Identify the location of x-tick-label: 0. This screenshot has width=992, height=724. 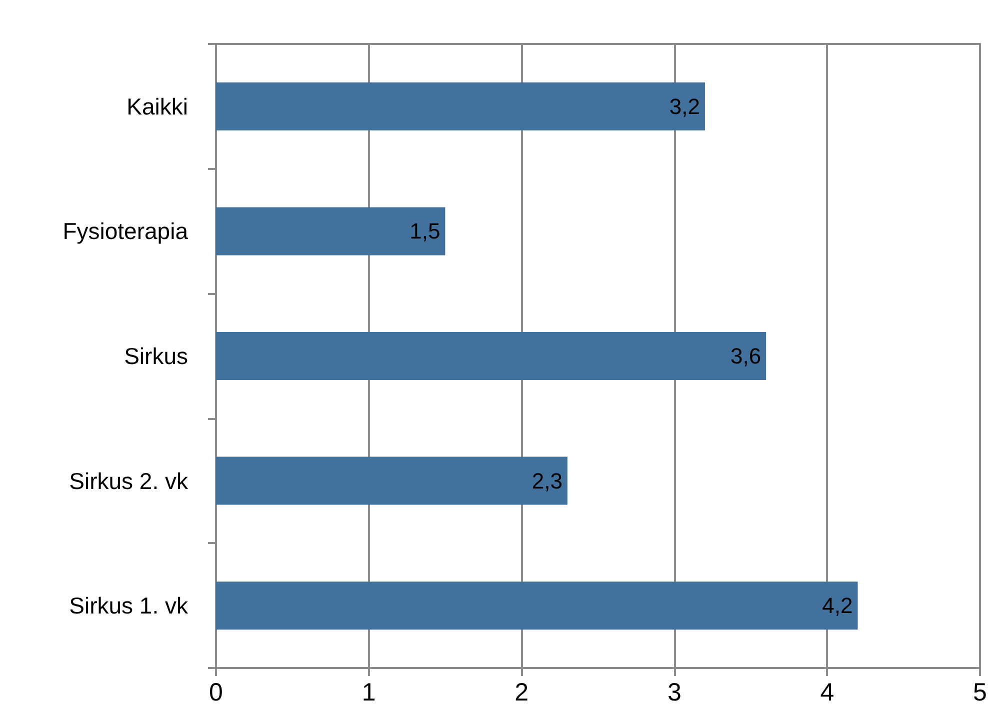
(216, 692).